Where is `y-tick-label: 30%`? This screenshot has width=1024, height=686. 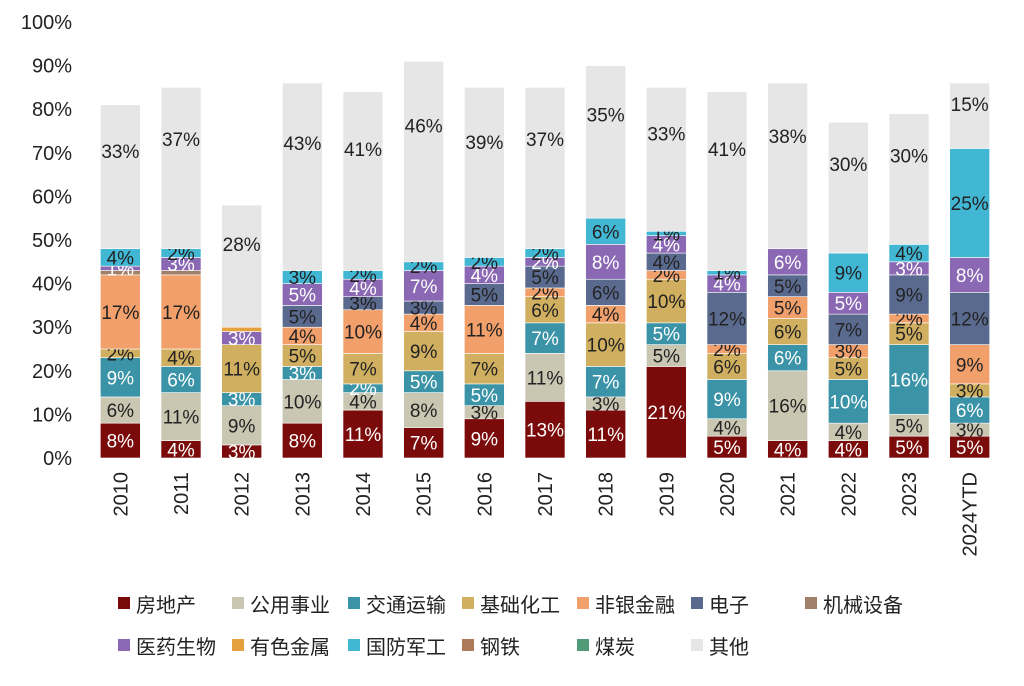
y-tick-label: 30% is located at coordinates (52, 328).